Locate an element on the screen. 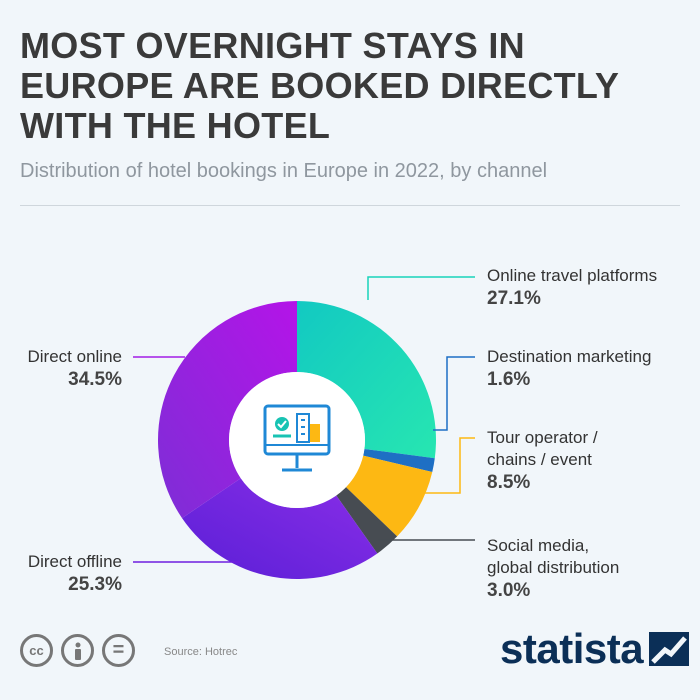 The width and height of the screenshot is (700, 700). info-person-icon is located at coordinates (77, 650).